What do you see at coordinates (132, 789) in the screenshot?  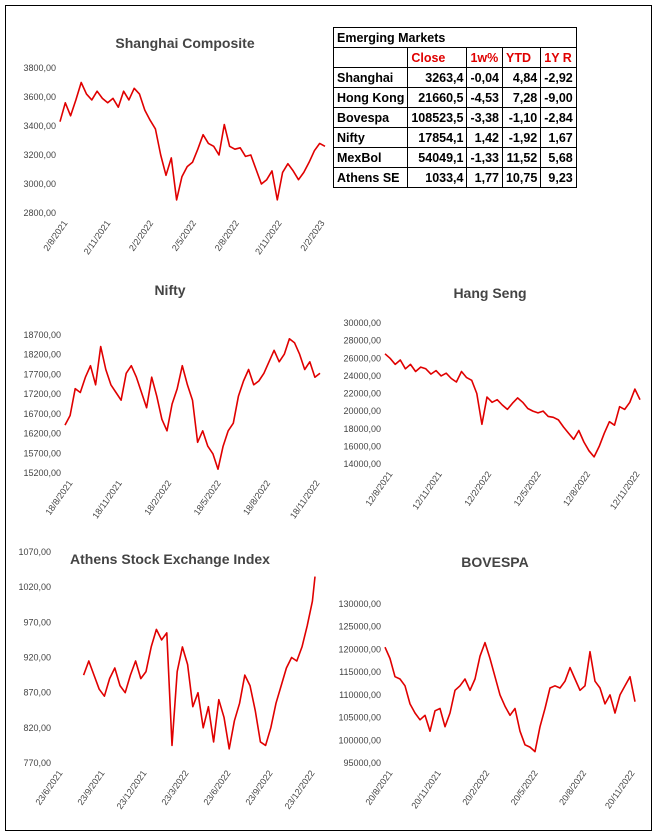 I see `x-tick-label: 23/12/2021` at bounding box center [132, 789].